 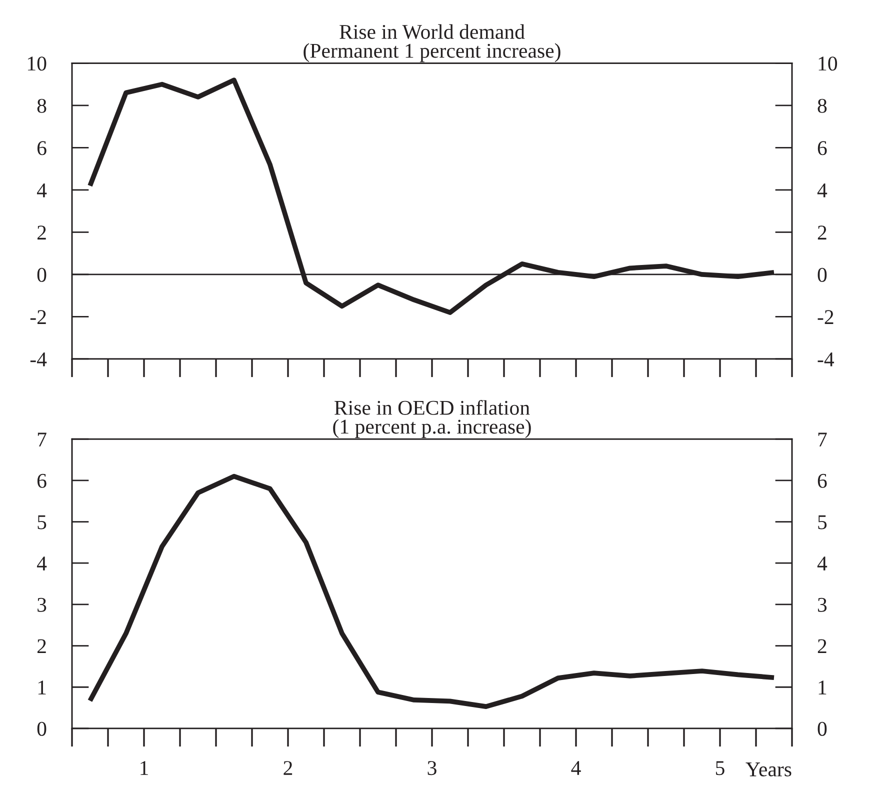 What do you see at coordinates (38, 317) in the screenshot?
I see `y-tick-label: -2` at bounding box center [38, 317].